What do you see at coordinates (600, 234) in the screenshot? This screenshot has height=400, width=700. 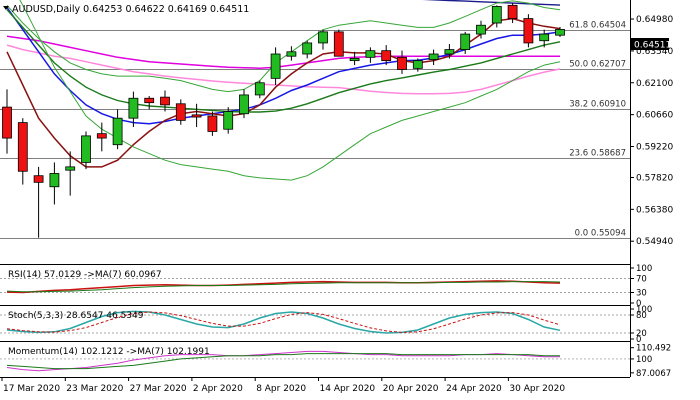 I see `fibonacci-level-label: 0.0 0.55094` at bounding box center [600, 234].